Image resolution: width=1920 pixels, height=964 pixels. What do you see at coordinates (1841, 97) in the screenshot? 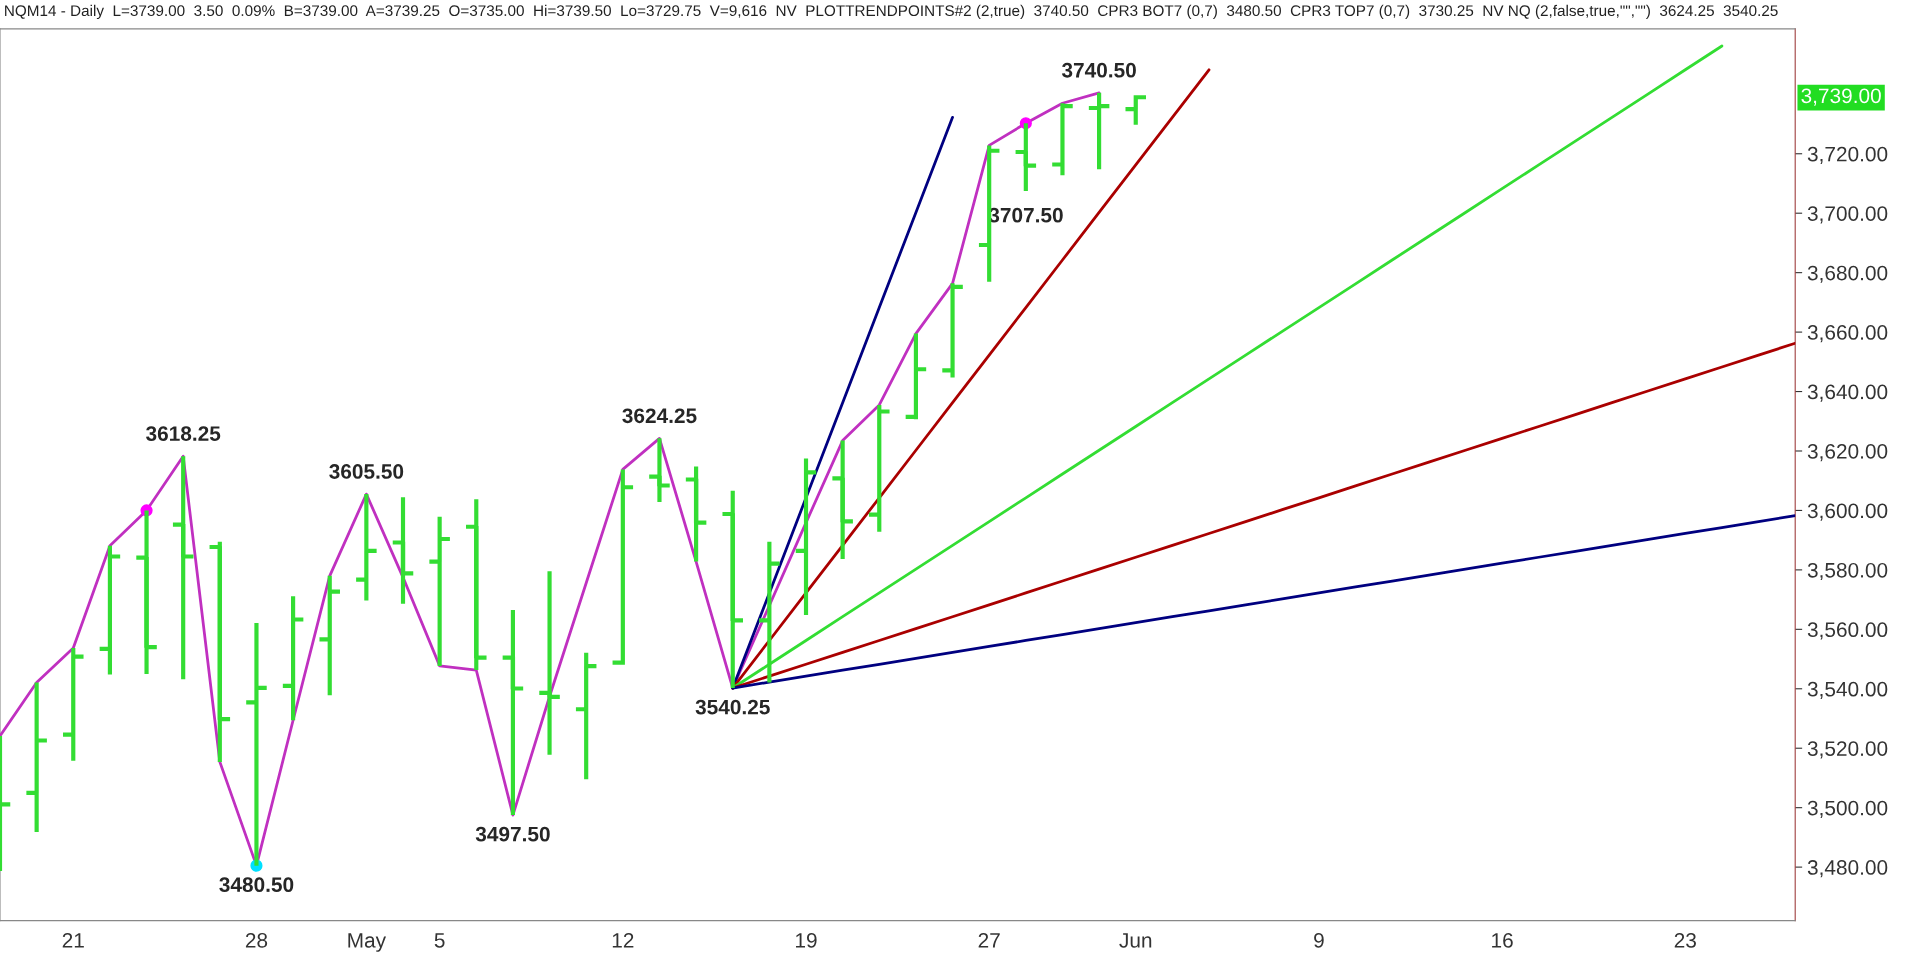
I see `text: 3,739.00` at bounding box center [1841, 97].